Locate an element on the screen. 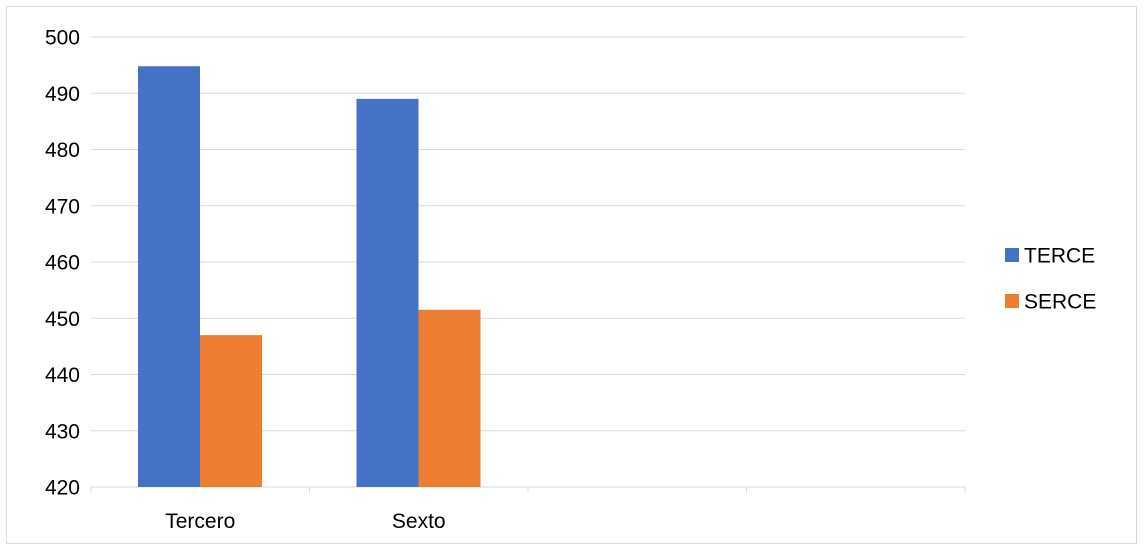 The image size is (1144, 550). bar-terce-sexto is located at coordinates (387, 292).